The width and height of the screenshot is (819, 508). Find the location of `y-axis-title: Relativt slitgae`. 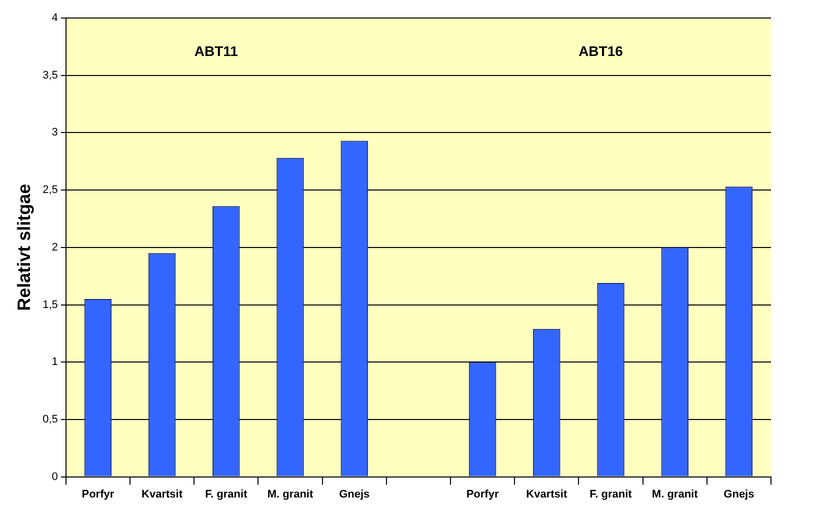

y-axis-title: Relativt slitgae is located at coordinates (24, 247).